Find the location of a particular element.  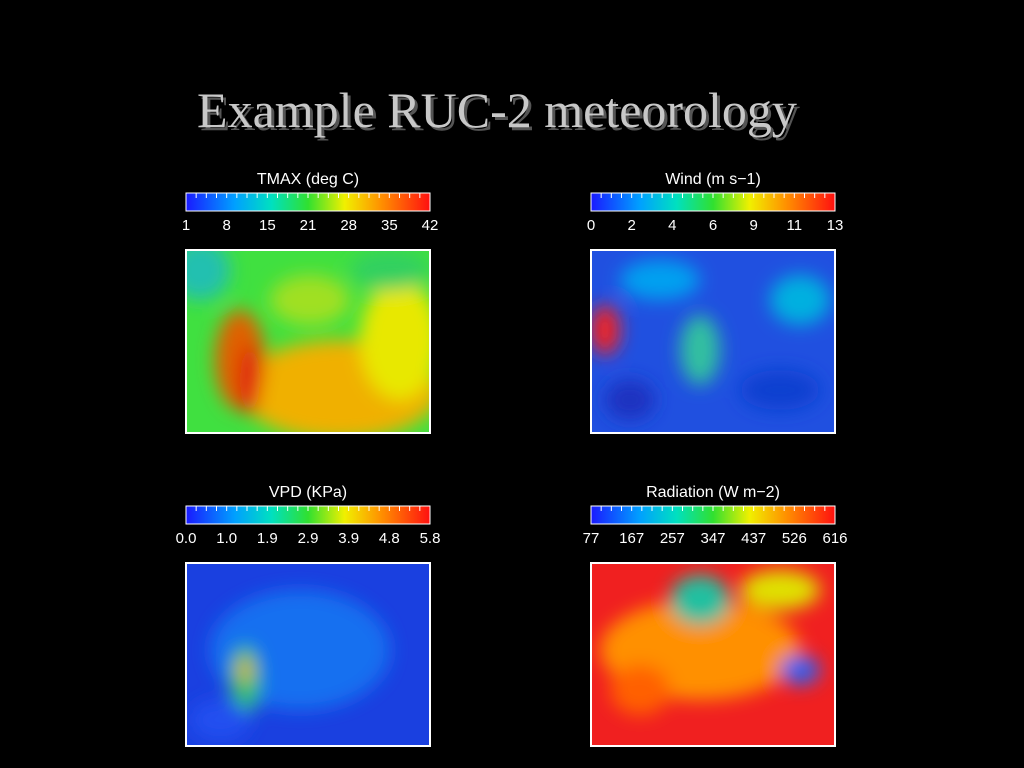

colorbar-label: 77 is located at coordinates (591, 538).